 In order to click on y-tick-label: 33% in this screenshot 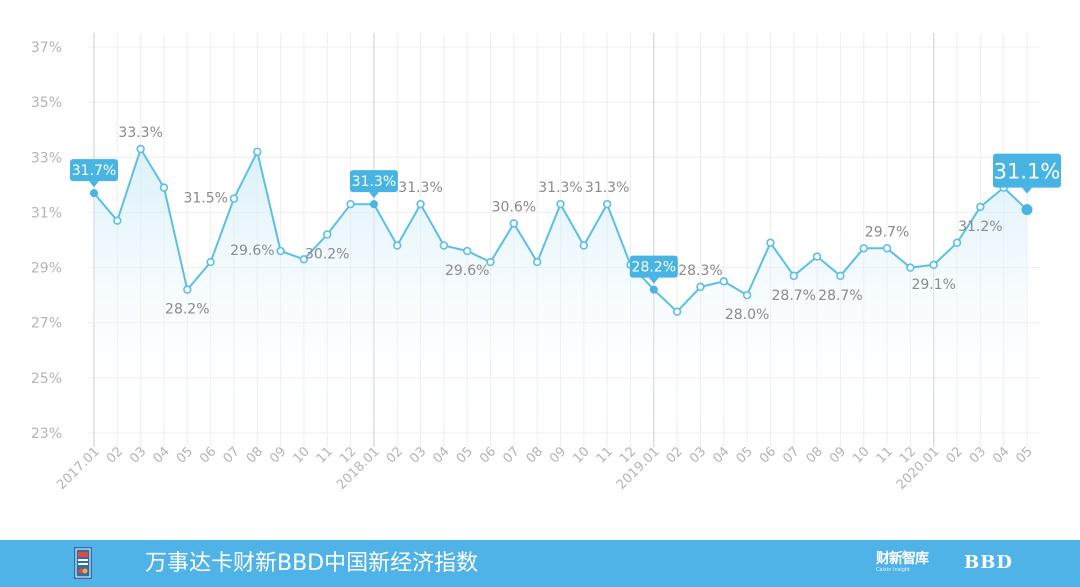, I will do `click(46, 158)`.